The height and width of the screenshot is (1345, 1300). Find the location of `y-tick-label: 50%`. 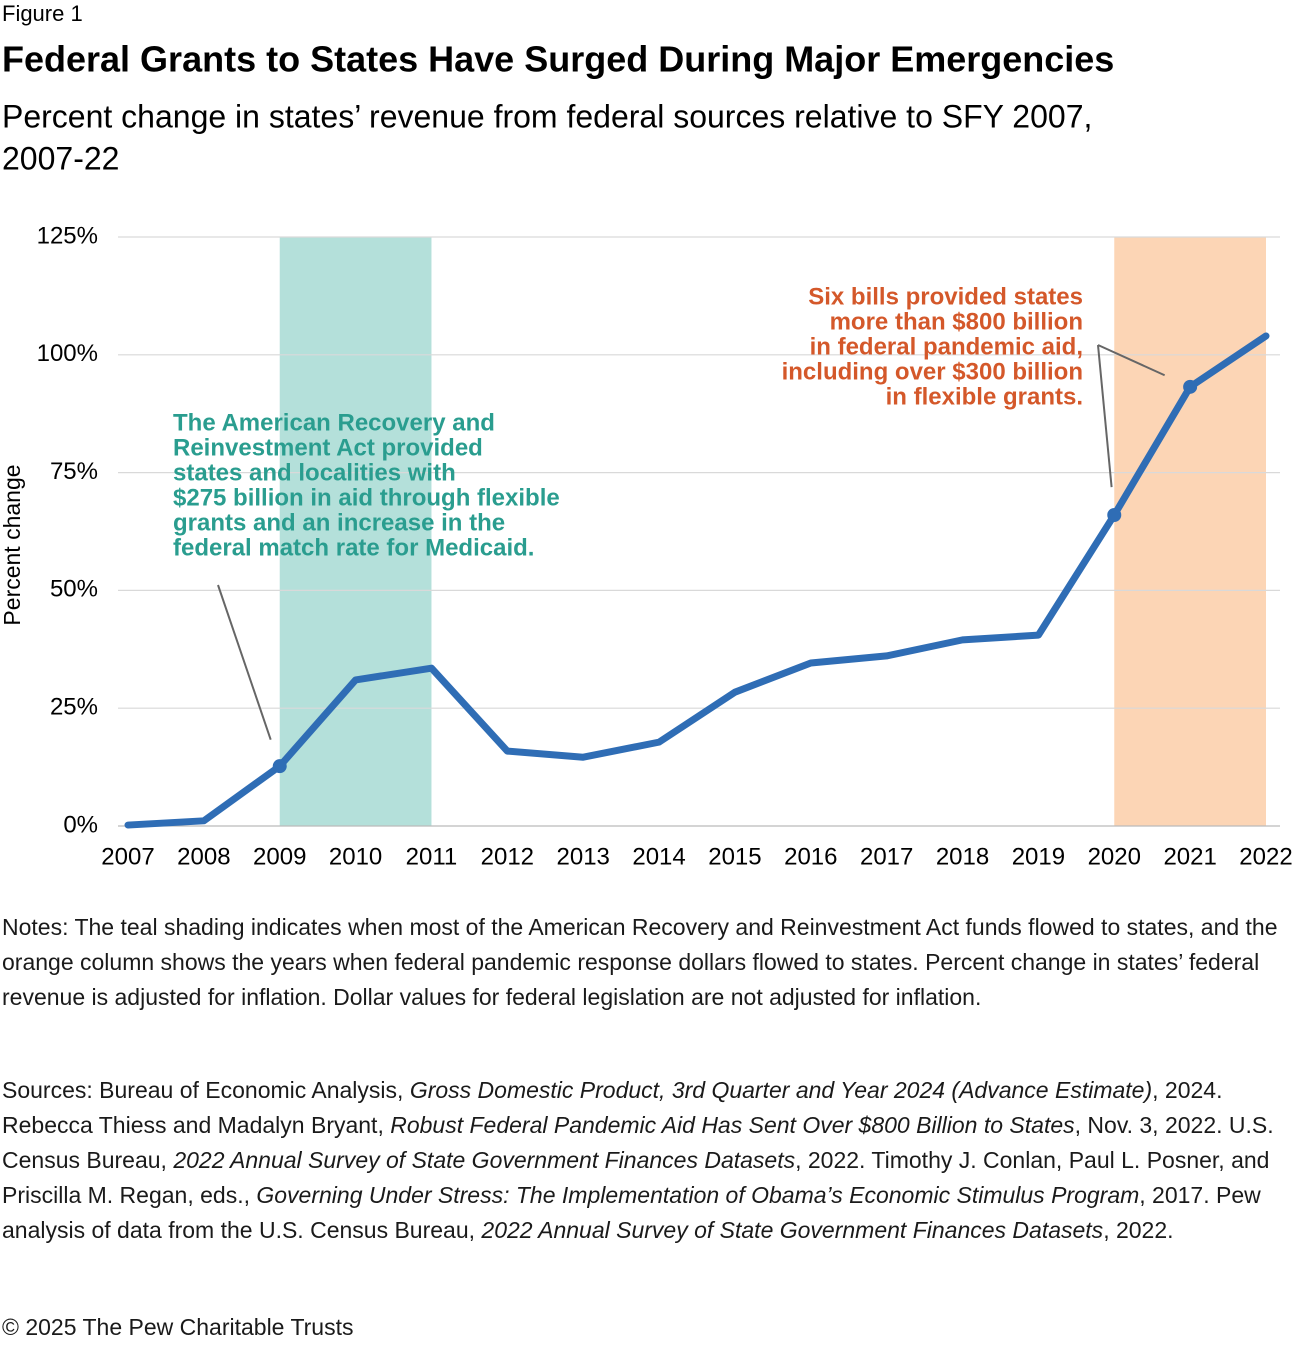

y-tick-label: 50% is located at coordinates (74, 589).